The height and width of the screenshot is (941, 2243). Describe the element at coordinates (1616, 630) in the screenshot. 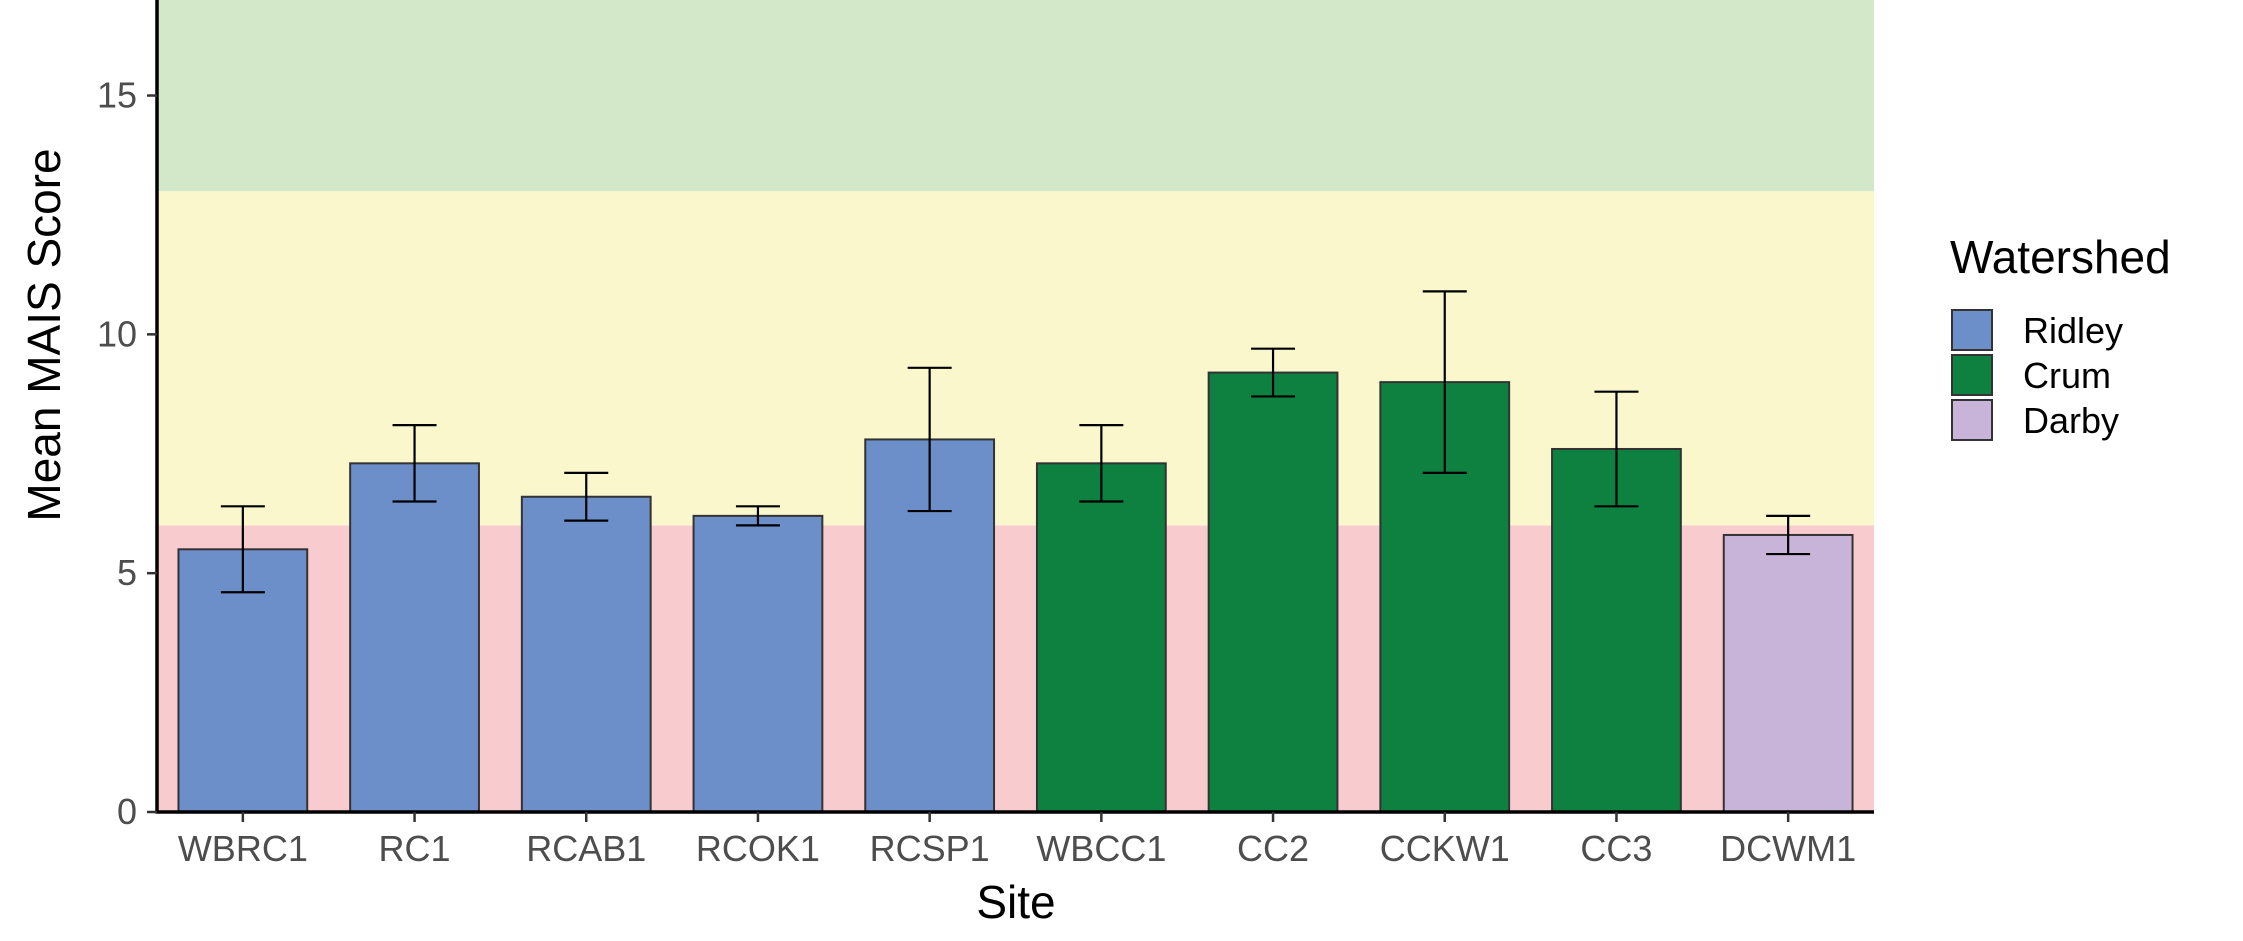

I see `bar-cc3` at that location.